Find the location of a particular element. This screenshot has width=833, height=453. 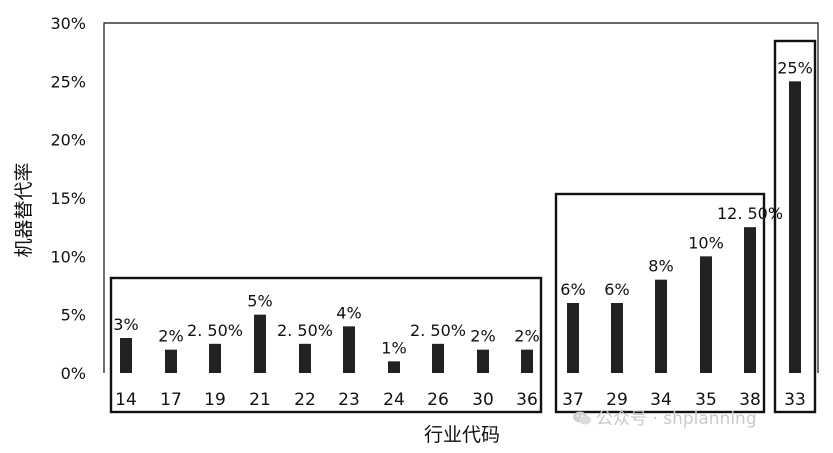

x-tick-label: 30 is located at coordinates (483, 400).